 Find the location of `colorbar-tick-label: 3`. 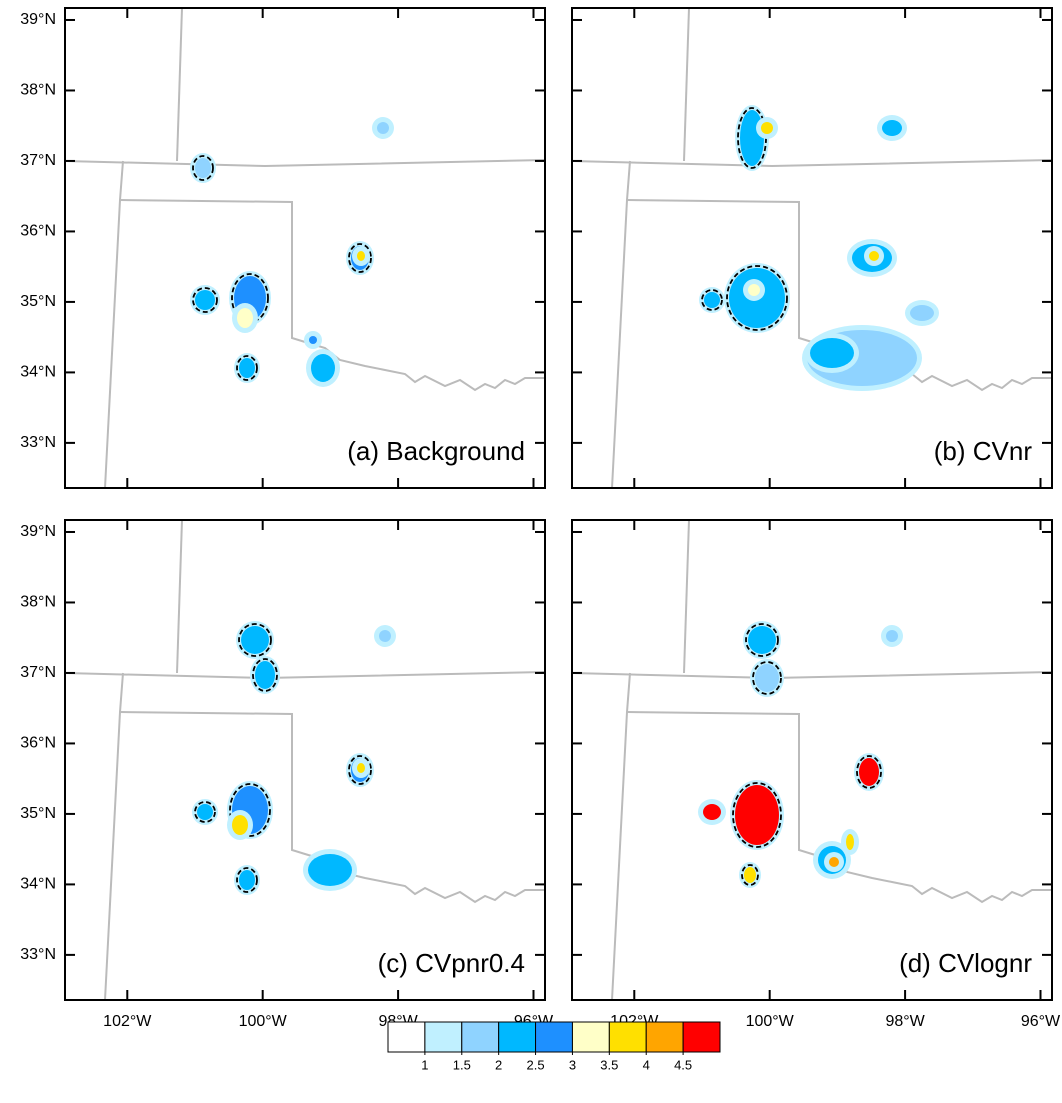

colorbar-tick-label: 3 is located at coordinates (572, 1064).